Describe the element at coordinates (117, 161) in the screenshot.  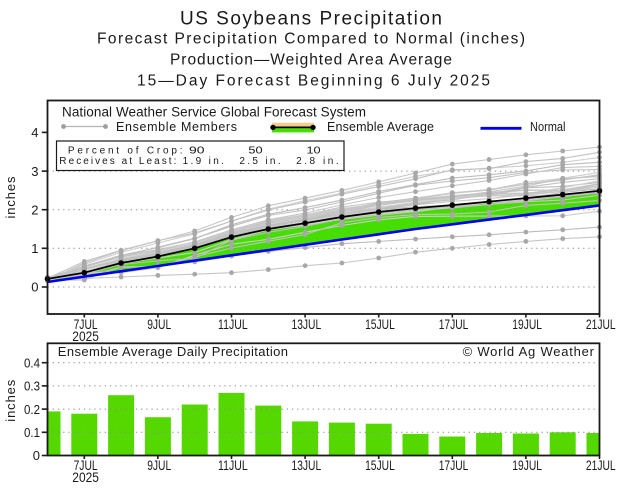
I see `svg-text: Receives at Least:` at that location.